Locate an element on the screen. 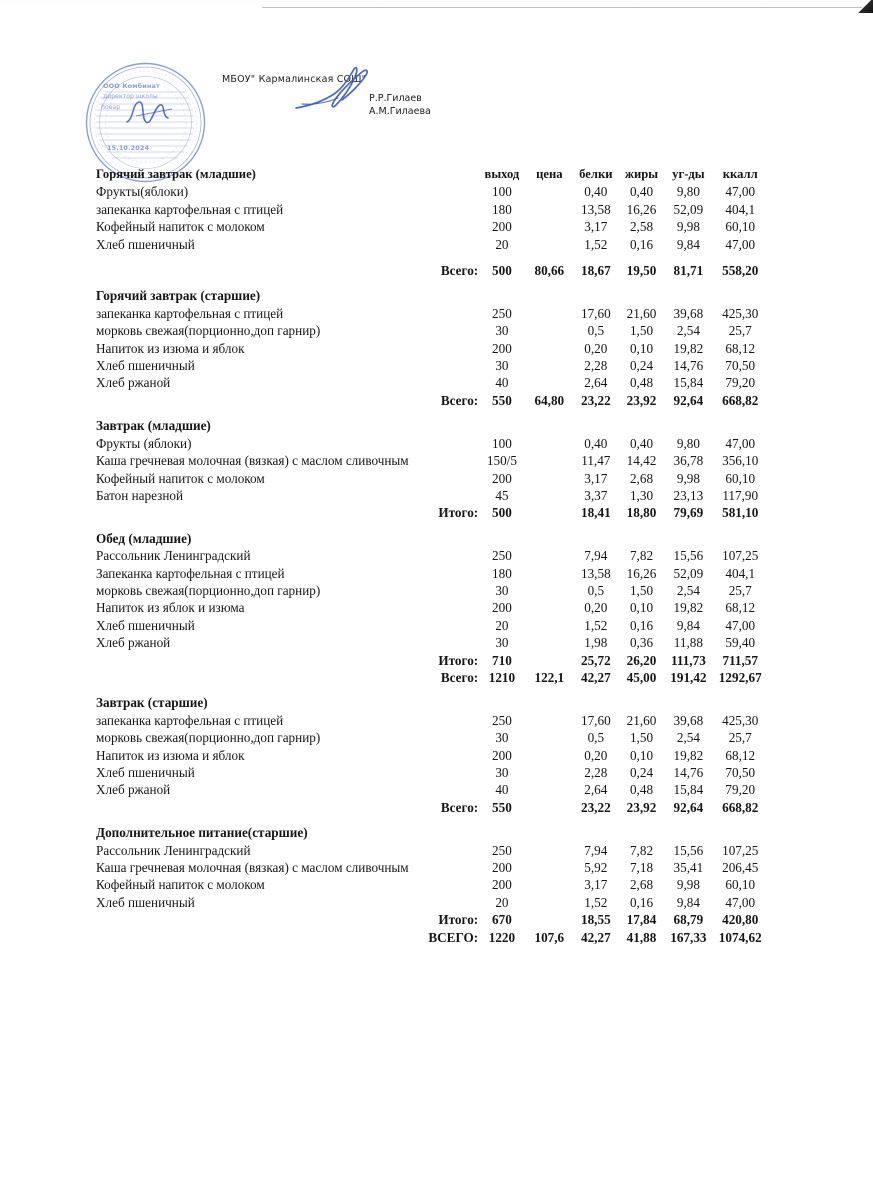 The height and width of the screenshot is (1200, 873). cell-kcal: 68,12 is located at coordinates (740, 755).